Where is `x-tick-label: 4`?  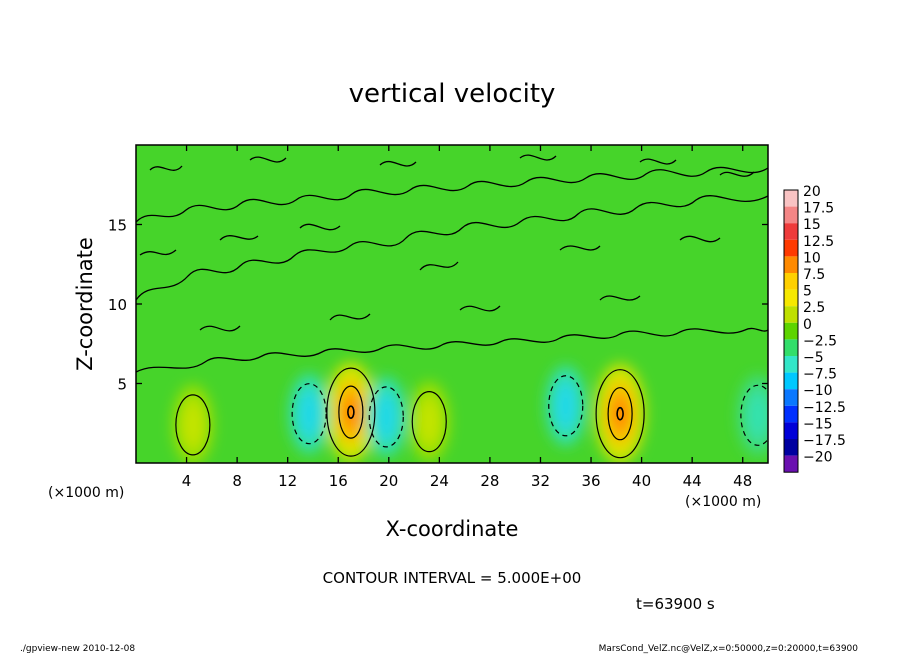 x-tick-label: 4 is located at coordinates (187, 481).